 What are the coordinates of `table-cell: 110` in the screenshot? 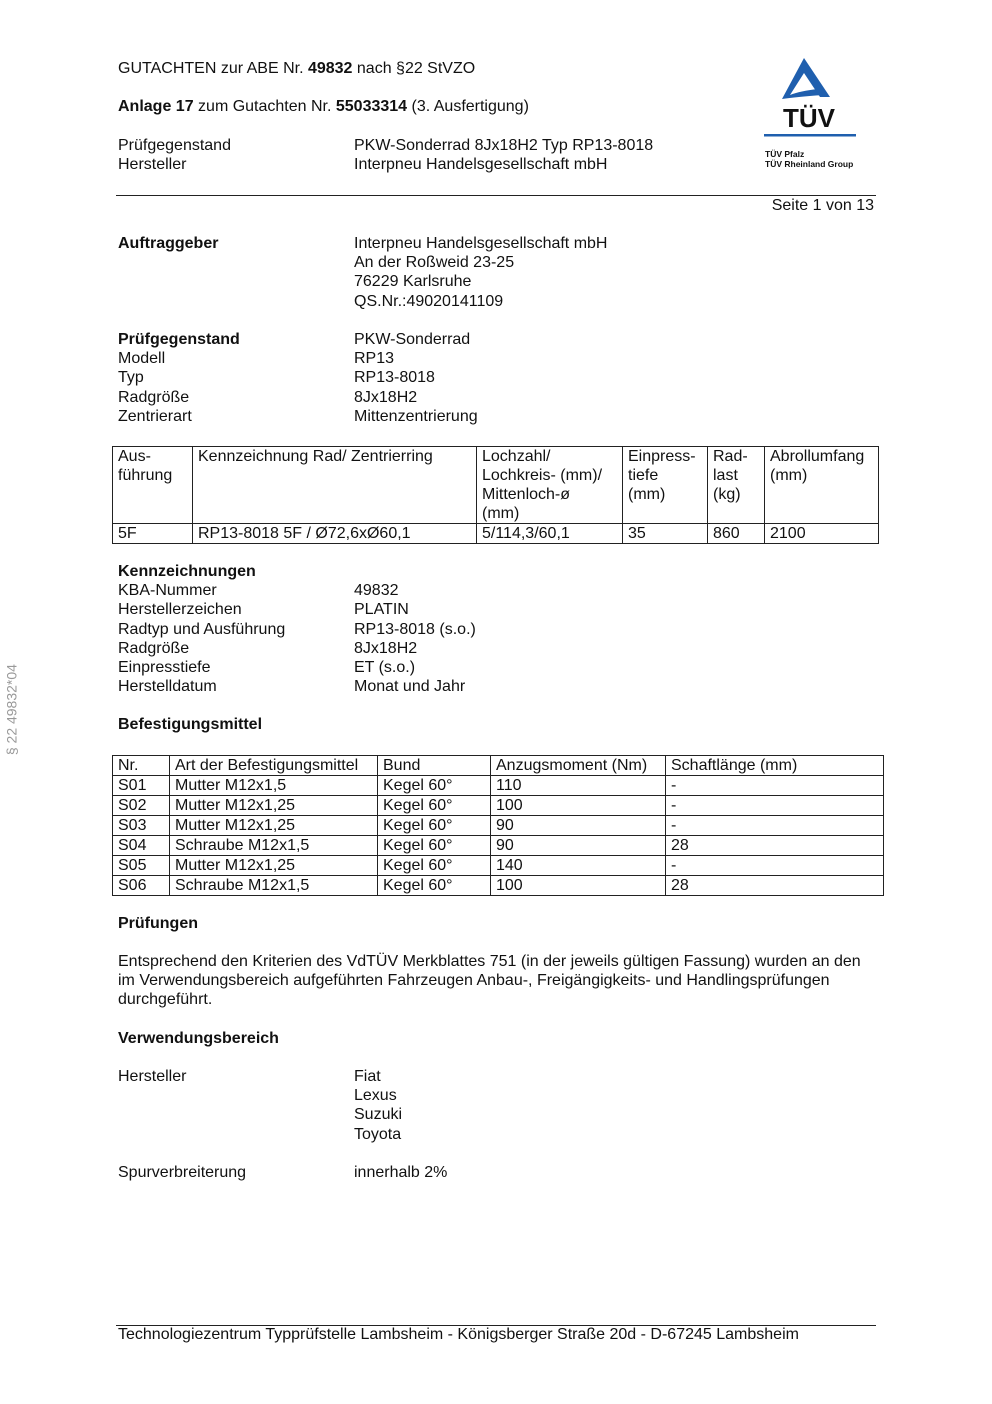 It's located at (578, 785).